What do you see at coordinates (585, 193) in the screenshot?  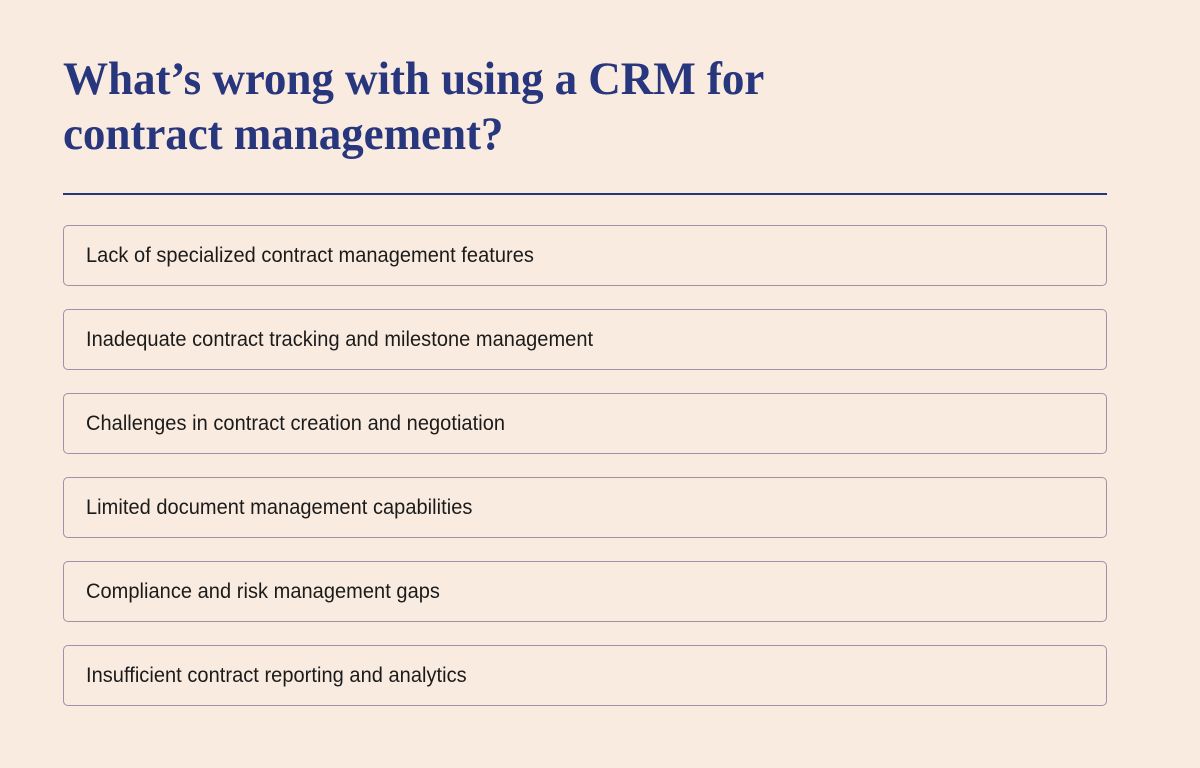 I see `title-divider` at bounding box center [585, 193].